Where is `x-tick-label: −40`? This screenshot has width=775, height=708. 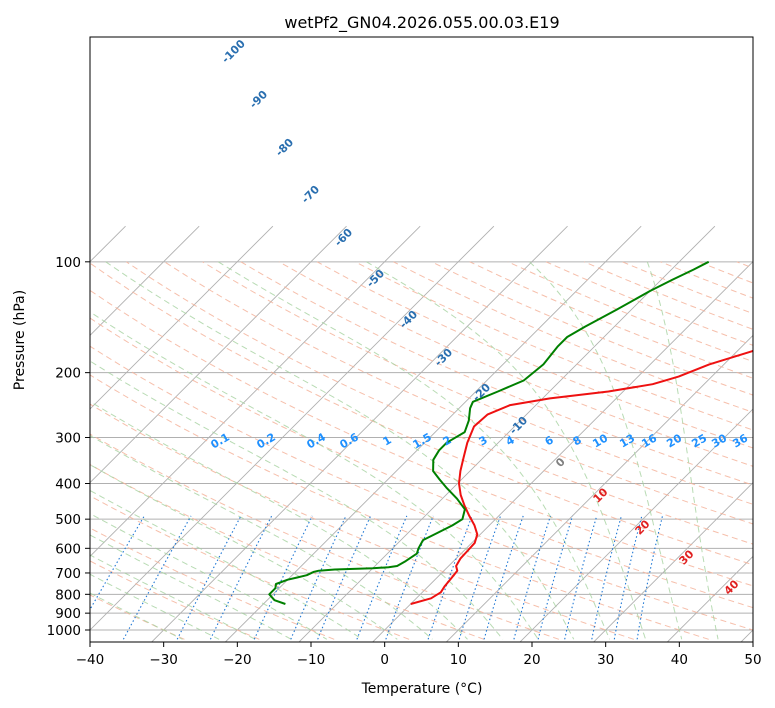
x-tick-label: −40 is located at coordinates (90, 660).